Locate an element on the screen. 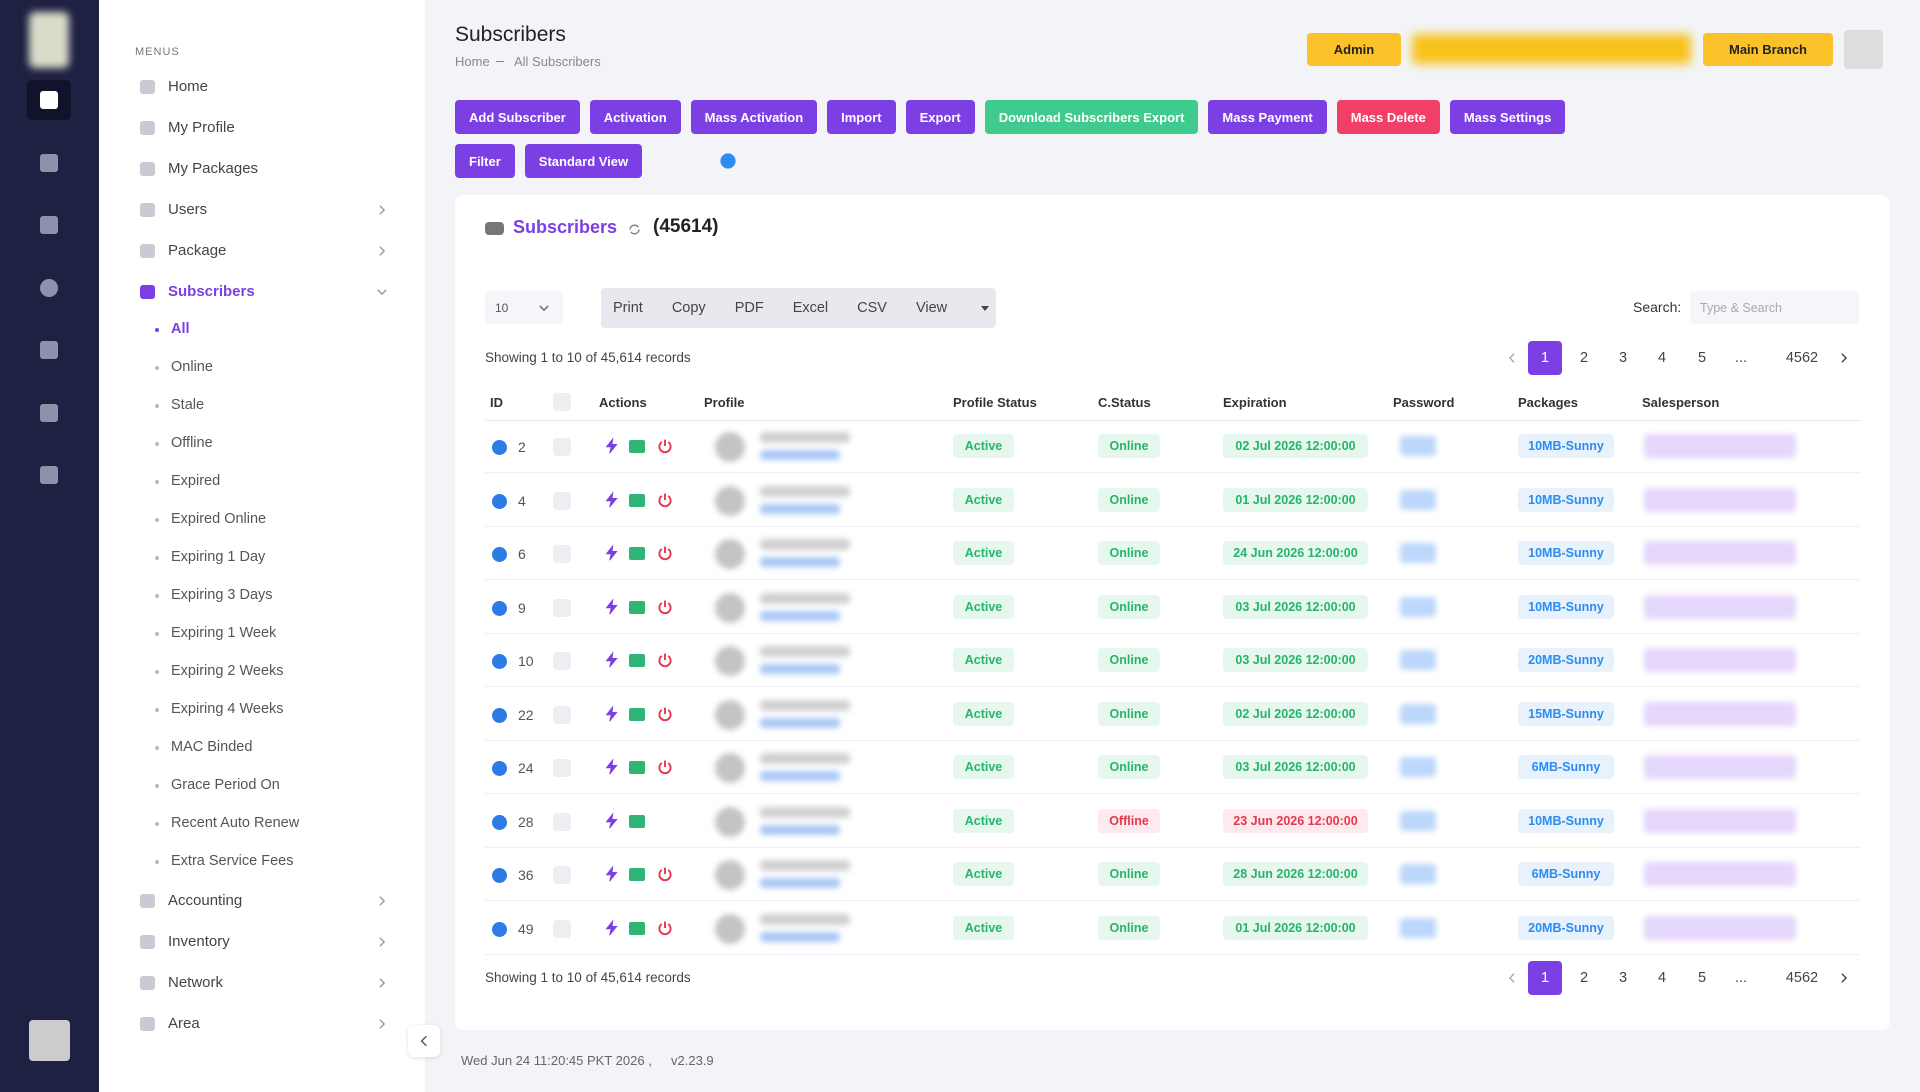  menu-item: Area is located at coordinates (262, 1024).